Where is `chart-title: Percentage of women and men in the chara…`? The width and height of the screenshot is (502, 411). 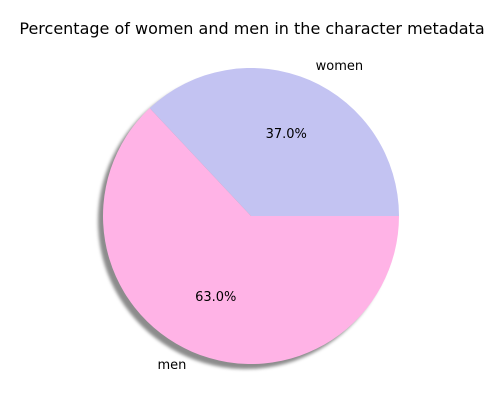
chart-title: Percentage of women and men in the chara… is located at coordinates (251, 28).